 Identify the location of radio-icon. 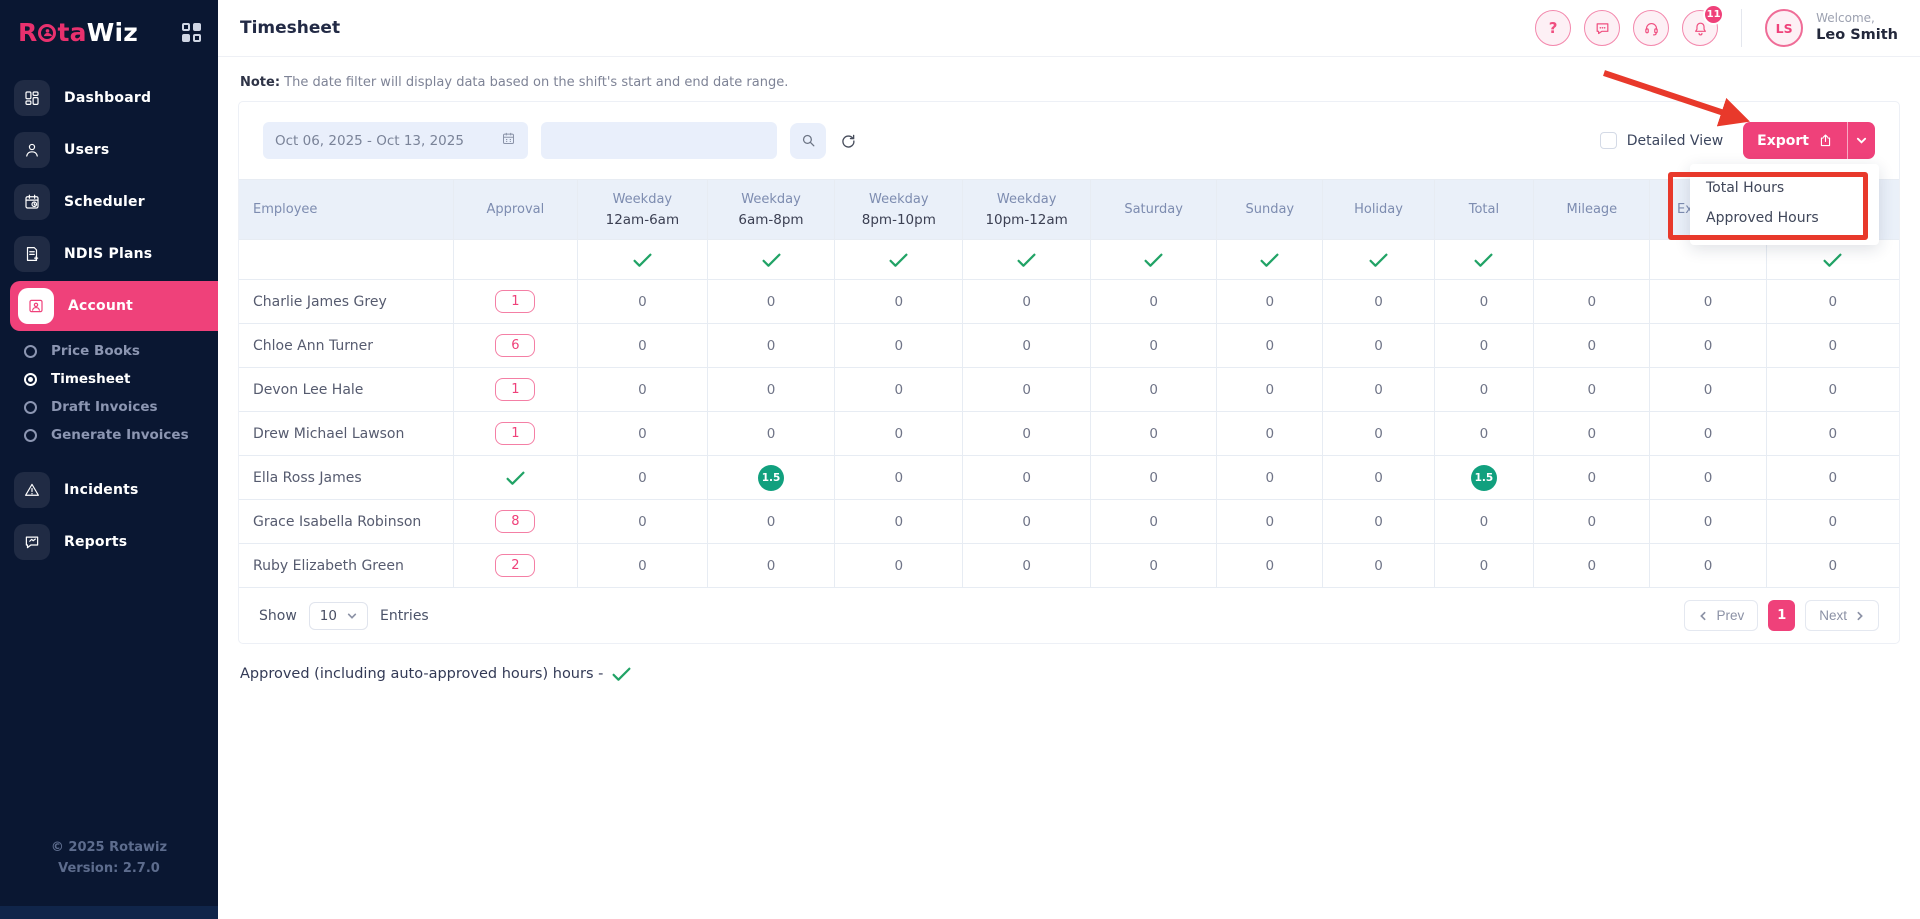
(30, 351).